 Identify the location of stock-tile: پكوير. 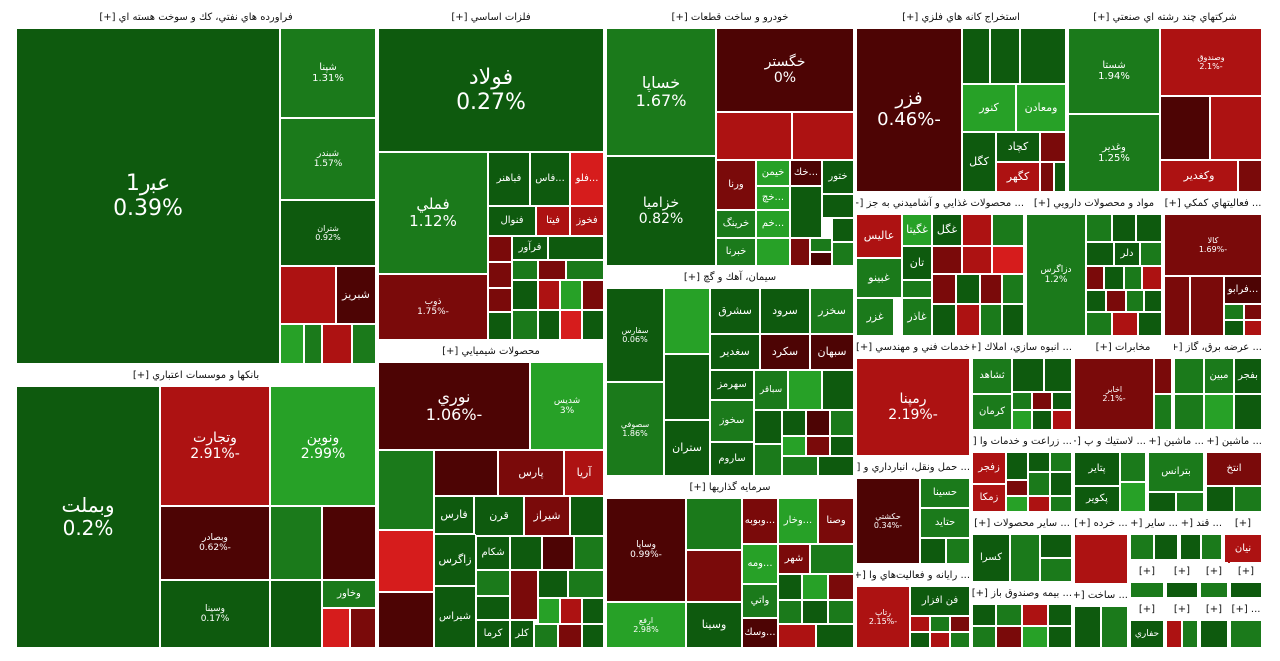
(1097, 499).